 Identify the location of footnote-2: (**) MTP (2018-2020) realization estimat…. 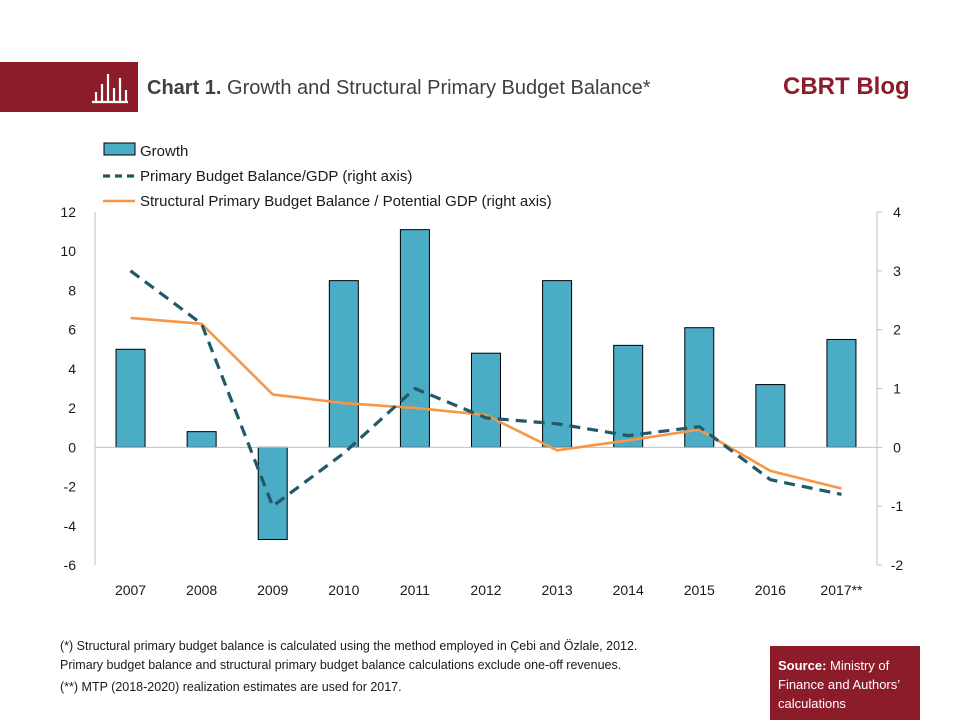
(231, 687).